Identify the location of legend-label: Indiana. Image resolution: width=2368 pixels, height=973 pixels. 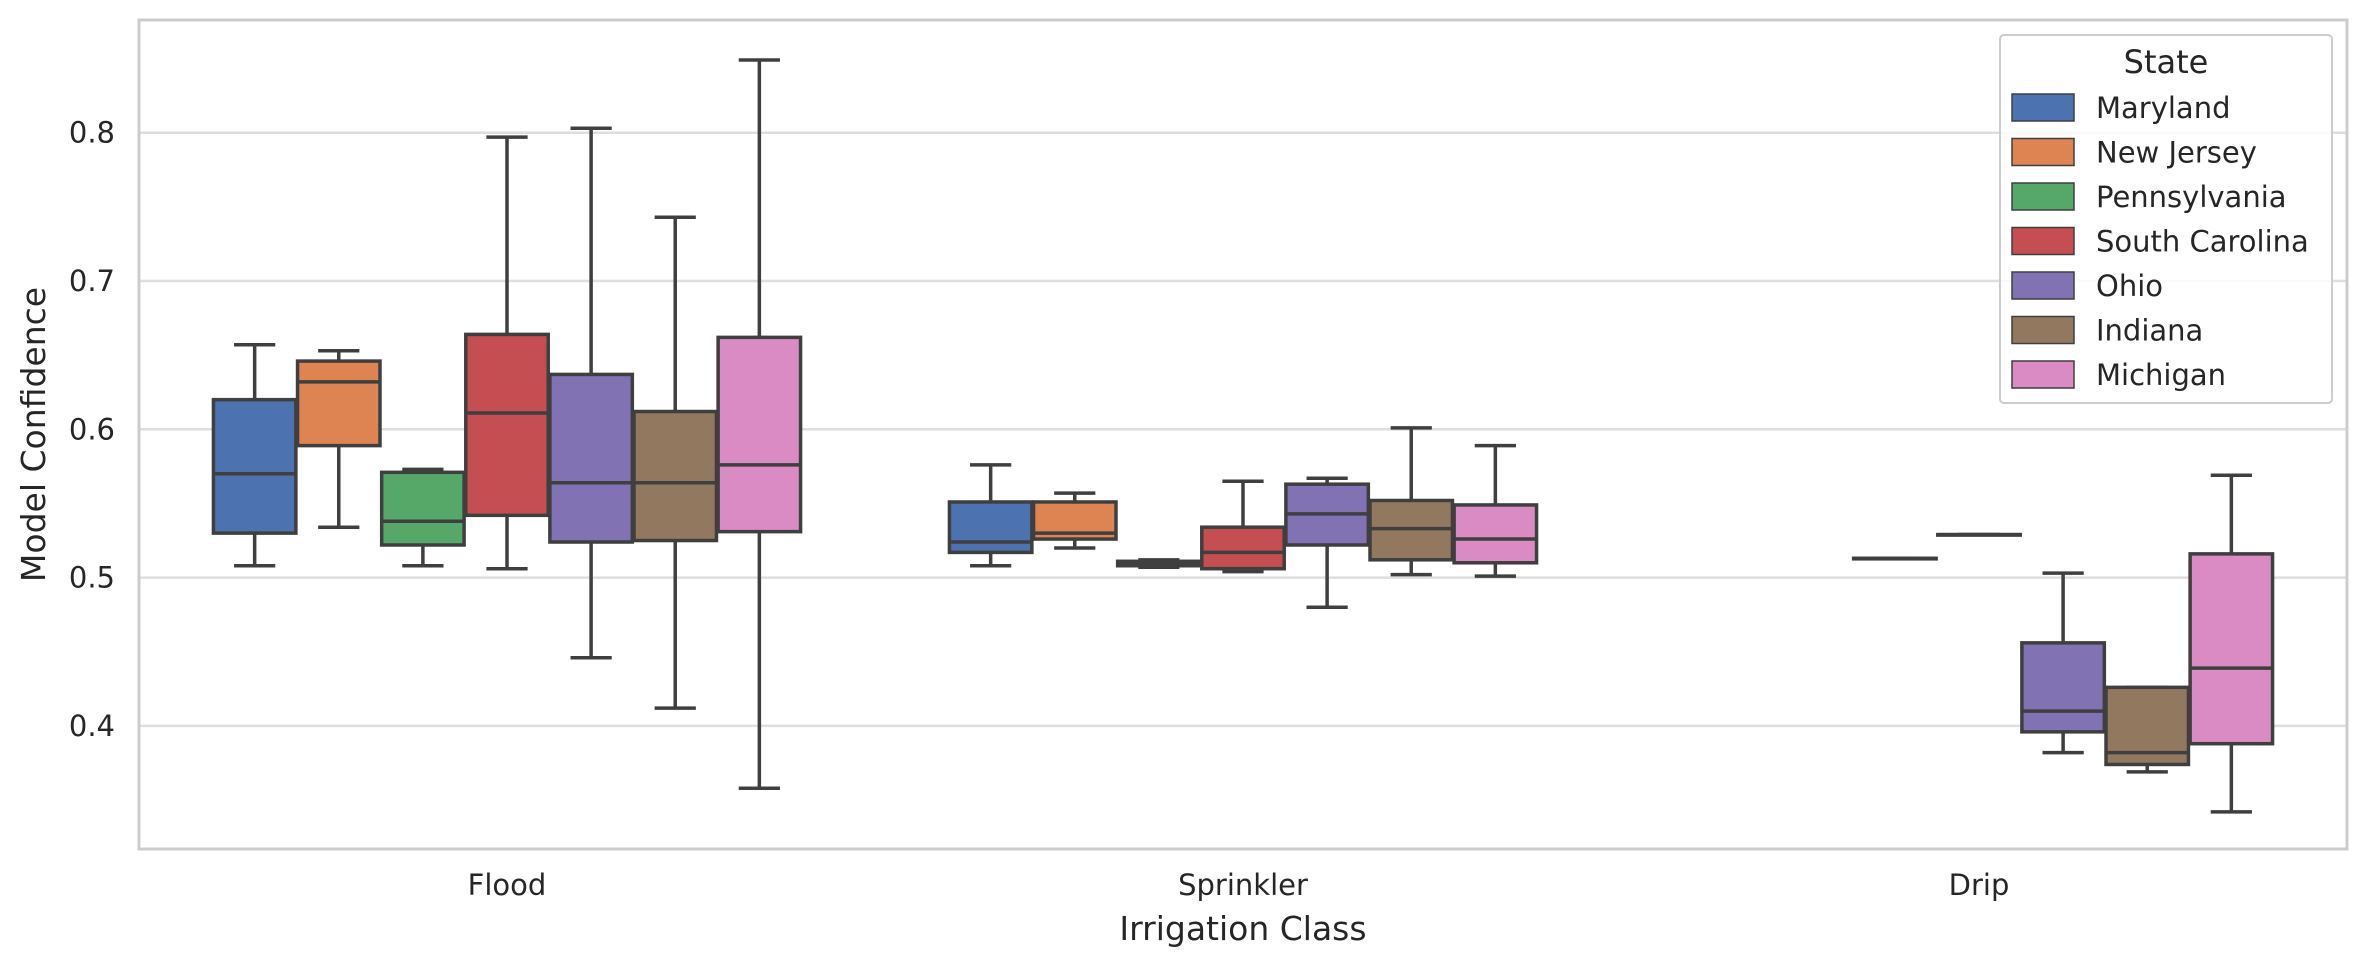
(2149, 331).